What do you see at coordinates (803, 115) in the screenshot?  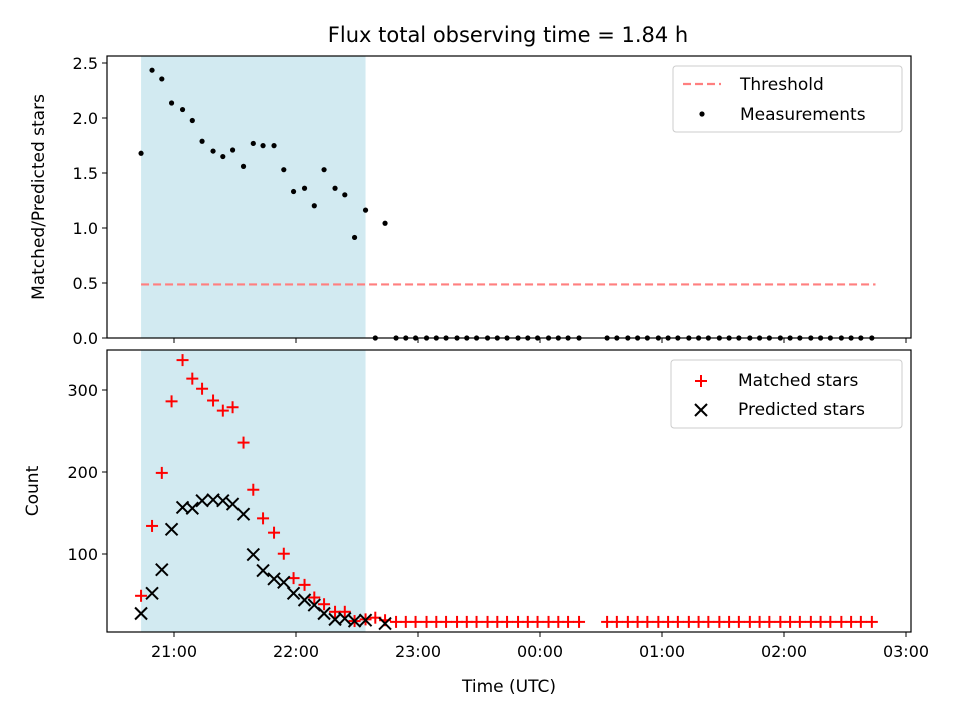 I see `legend-measurements-label: Measurements` at bounding box center [803, 115].